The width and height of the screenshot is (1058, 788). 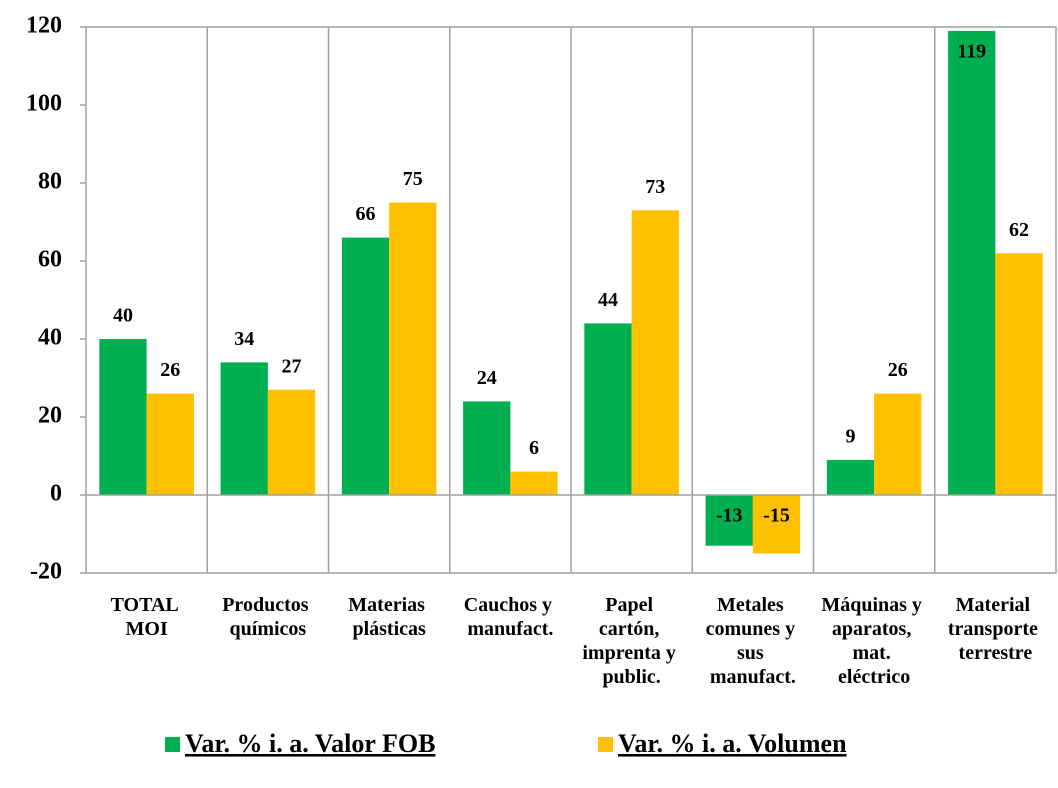 What do you see at coordinates (50, 260) in the screenshot?
I see `y-tick-label: 60` at bounding box center [50, 260].